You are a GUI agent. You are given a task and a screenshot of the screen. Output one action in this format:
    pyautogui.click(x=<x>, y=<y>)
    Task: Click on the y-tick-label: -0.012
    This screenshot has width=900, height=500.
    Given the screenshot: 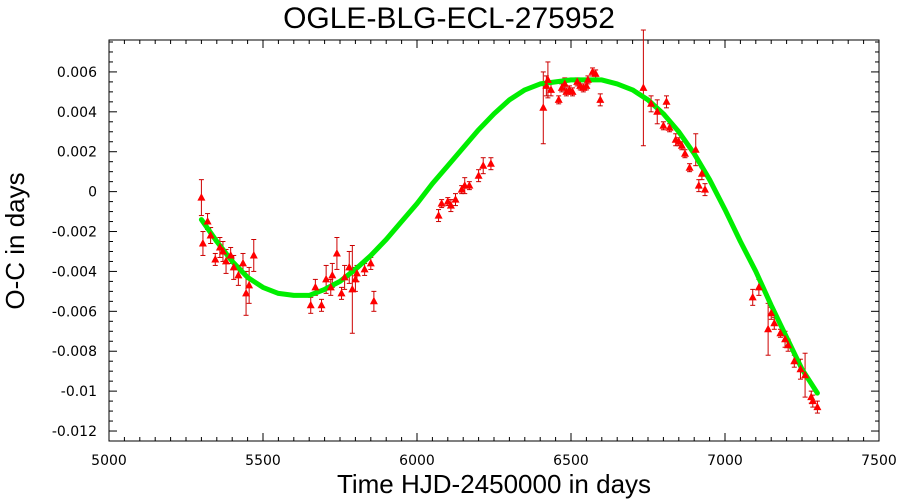 What is the action you would take?
    pyautogui.click(x=74, y=432)
    